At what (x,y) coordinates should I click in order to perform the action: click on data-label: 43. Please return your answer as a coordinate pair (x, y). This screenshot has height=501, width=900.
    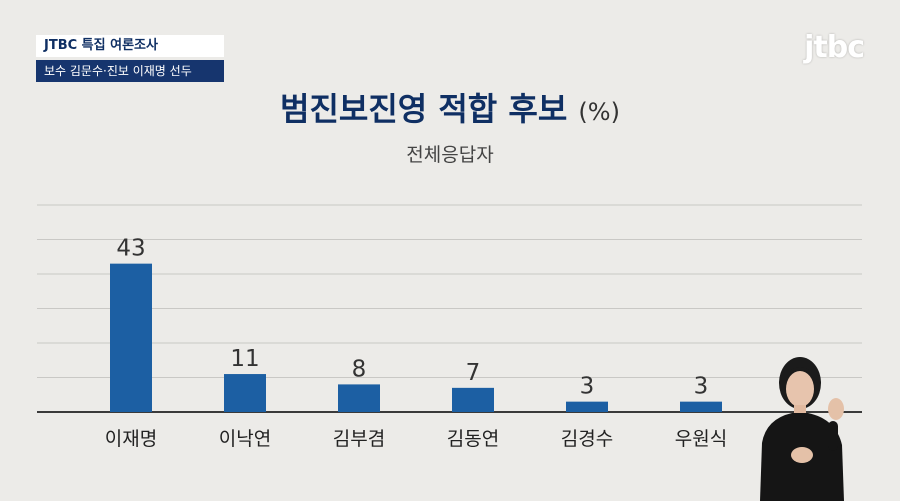
    Looking at the image, I should click on (130, 249).